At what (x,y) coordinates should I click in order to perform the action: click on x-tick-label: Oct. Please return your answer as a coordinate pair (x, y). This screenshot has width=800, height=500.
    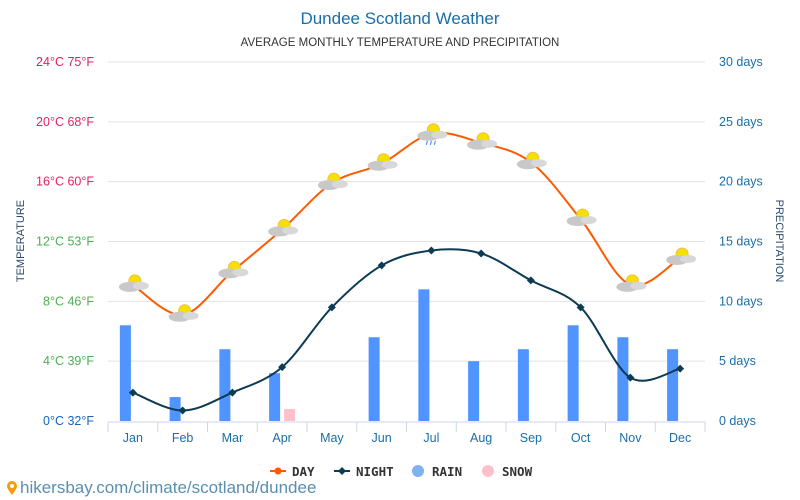
    Looking at the image, I should click on (581, 438).